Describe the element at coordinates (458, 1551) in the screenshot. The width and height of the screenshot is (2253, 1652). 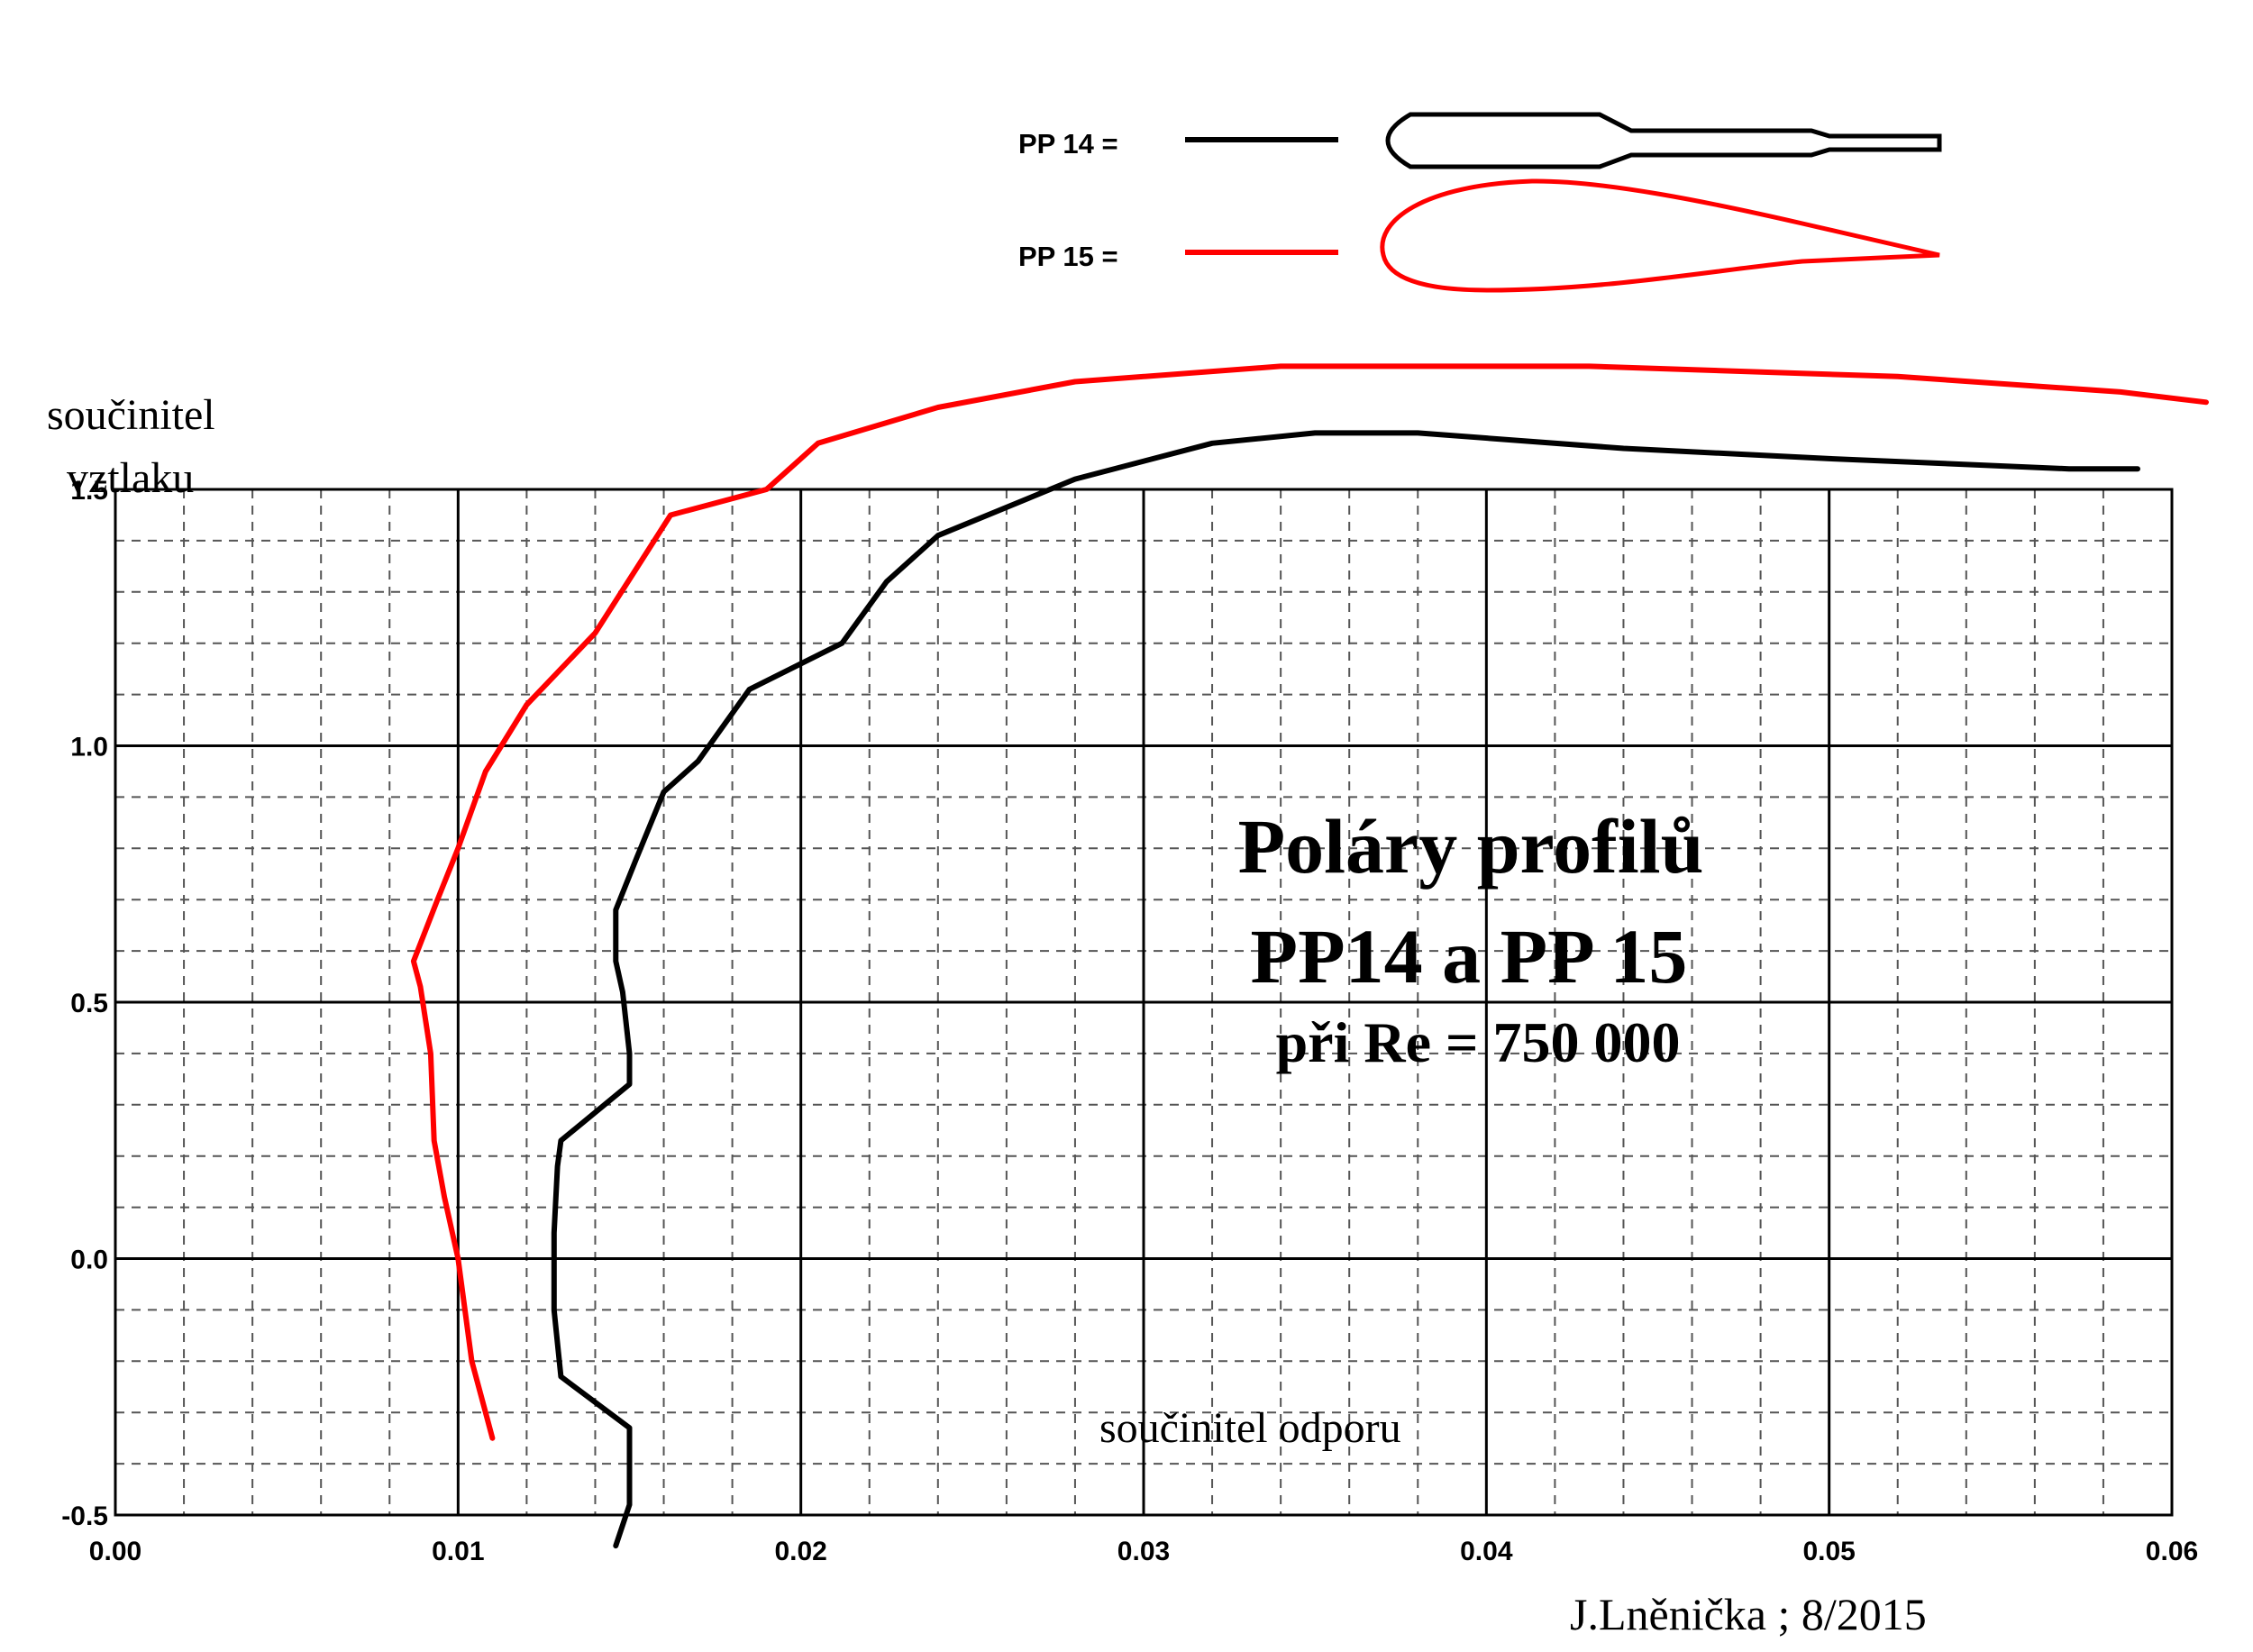
I see `x-tick-label: 0.01` at that location.